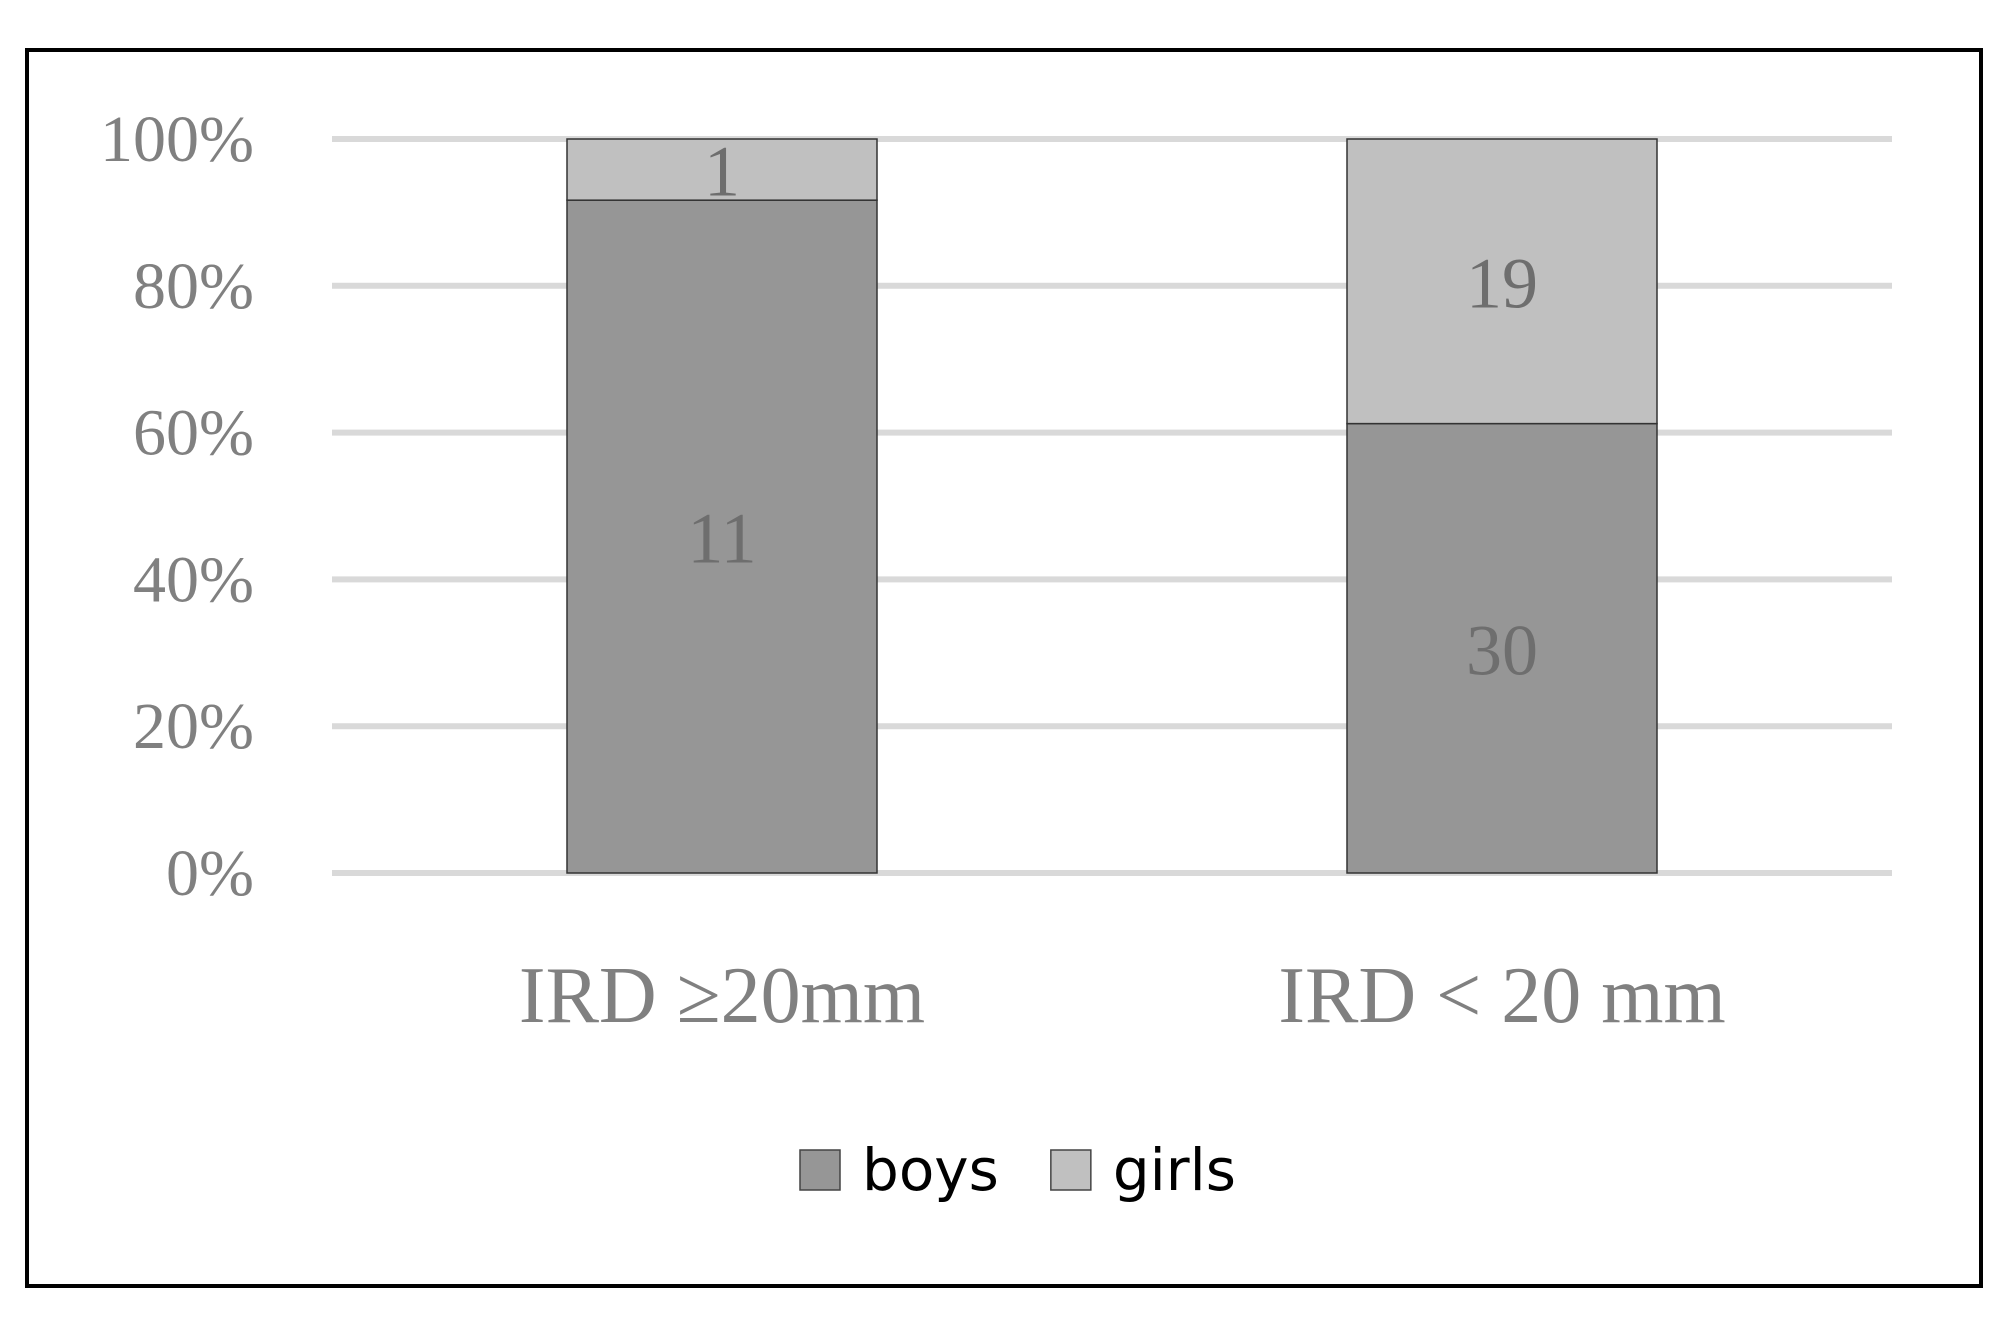 The height and width of the screenshot is (1331, 2012). Describe the element at coordinates (930, 1170) in the screenshot. I see `legend-label-boys: boys` at that location.